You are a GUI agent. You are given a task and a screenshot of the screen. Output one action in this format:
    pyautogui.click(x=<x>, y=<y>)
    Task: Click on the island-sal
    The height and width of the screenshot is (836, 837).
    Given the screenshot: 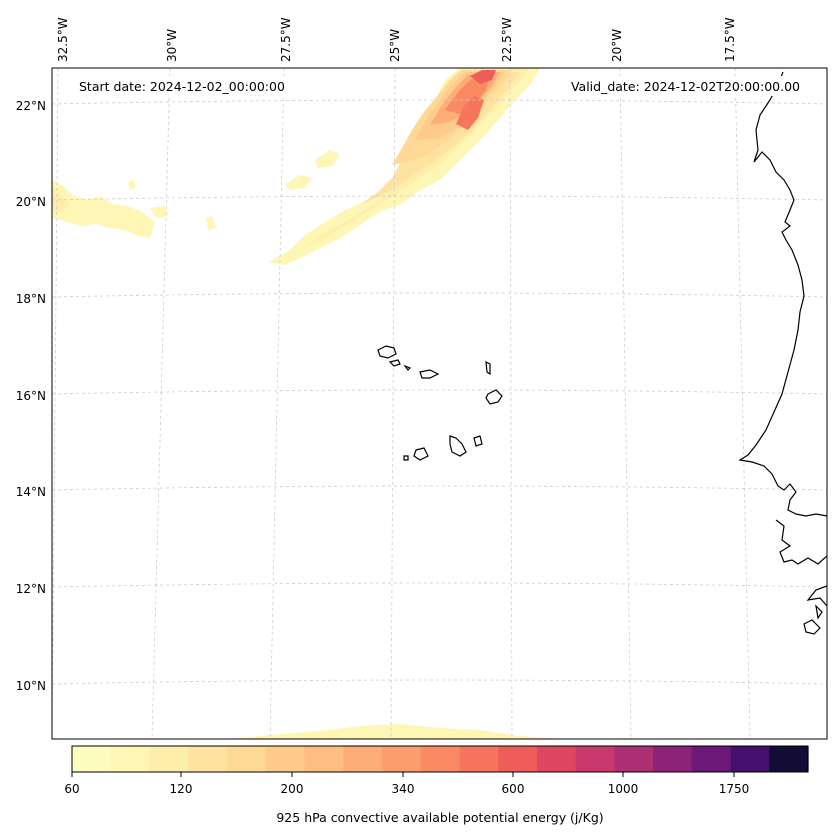 What is the action you would take?
    pyautogui.click(x=488, y=368)
    